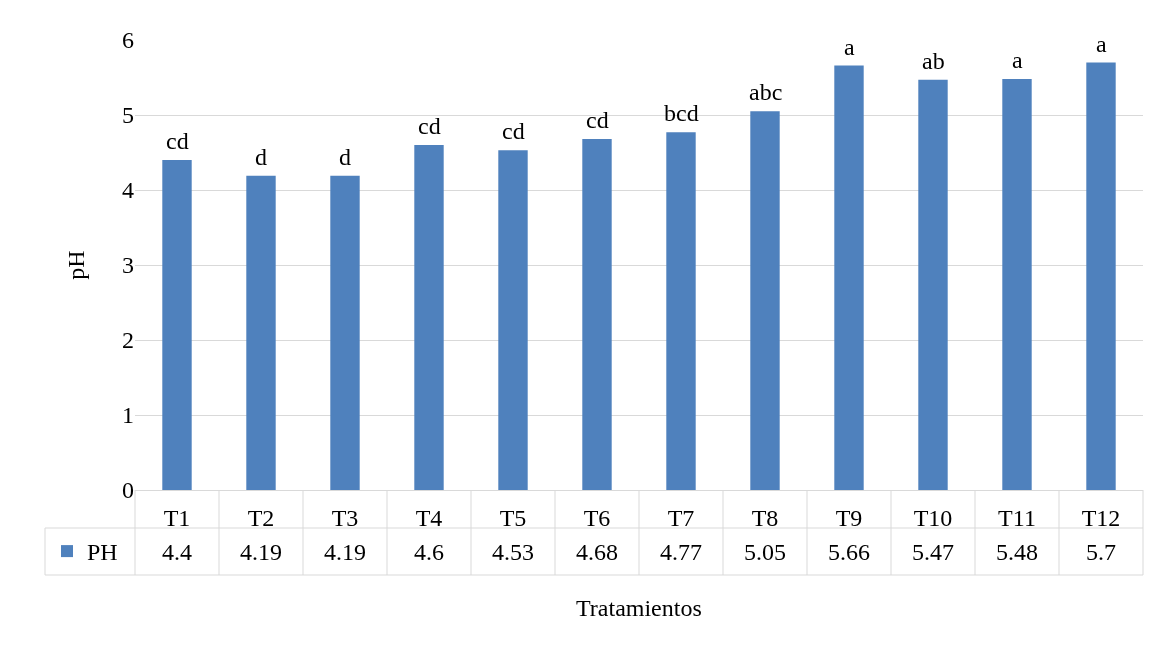 The width and height of the screenshot is (1161, 648). I want to click on x-tick-label: T10, so click(933, 517).